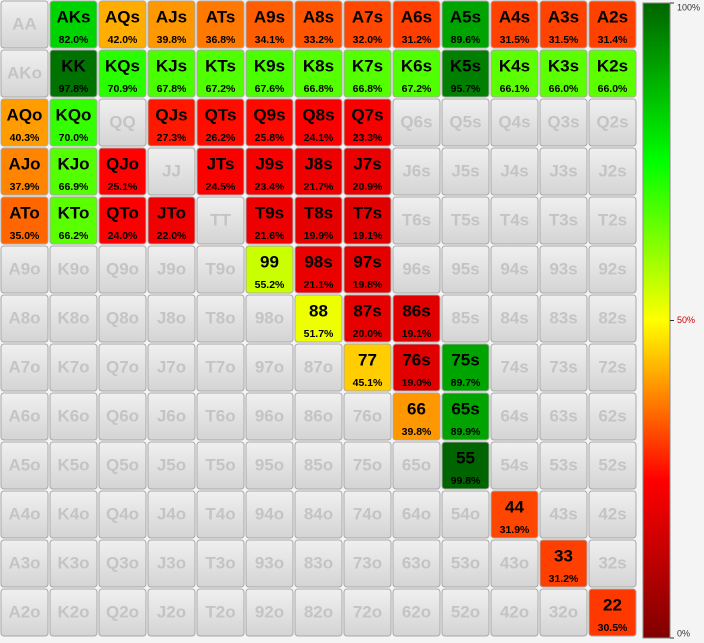  Describe the element at coordinates (171, 65) in the screenshot. I see `hand-label: KJs` at that location.